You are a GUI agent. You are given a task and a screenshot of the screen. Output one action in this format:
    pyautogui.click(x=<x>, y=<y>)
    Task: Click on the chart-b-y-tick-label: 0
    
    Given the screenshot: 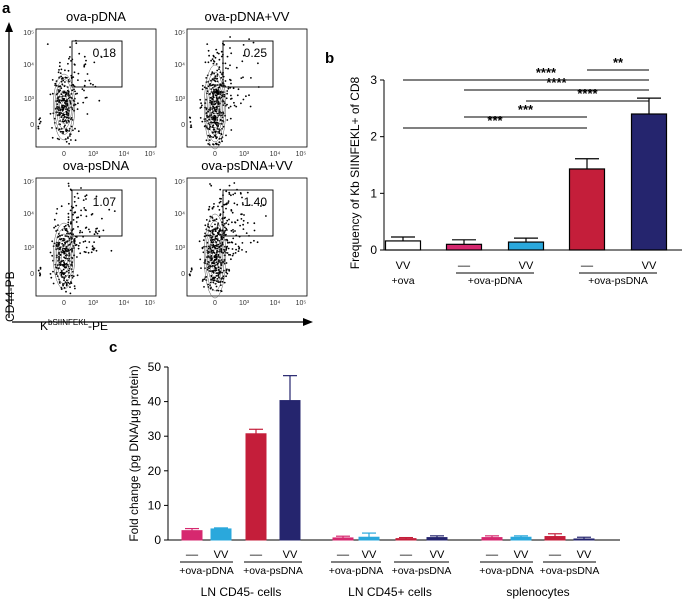 What is the action you would take?
    pyautogui.click(x=373, y=250)
    